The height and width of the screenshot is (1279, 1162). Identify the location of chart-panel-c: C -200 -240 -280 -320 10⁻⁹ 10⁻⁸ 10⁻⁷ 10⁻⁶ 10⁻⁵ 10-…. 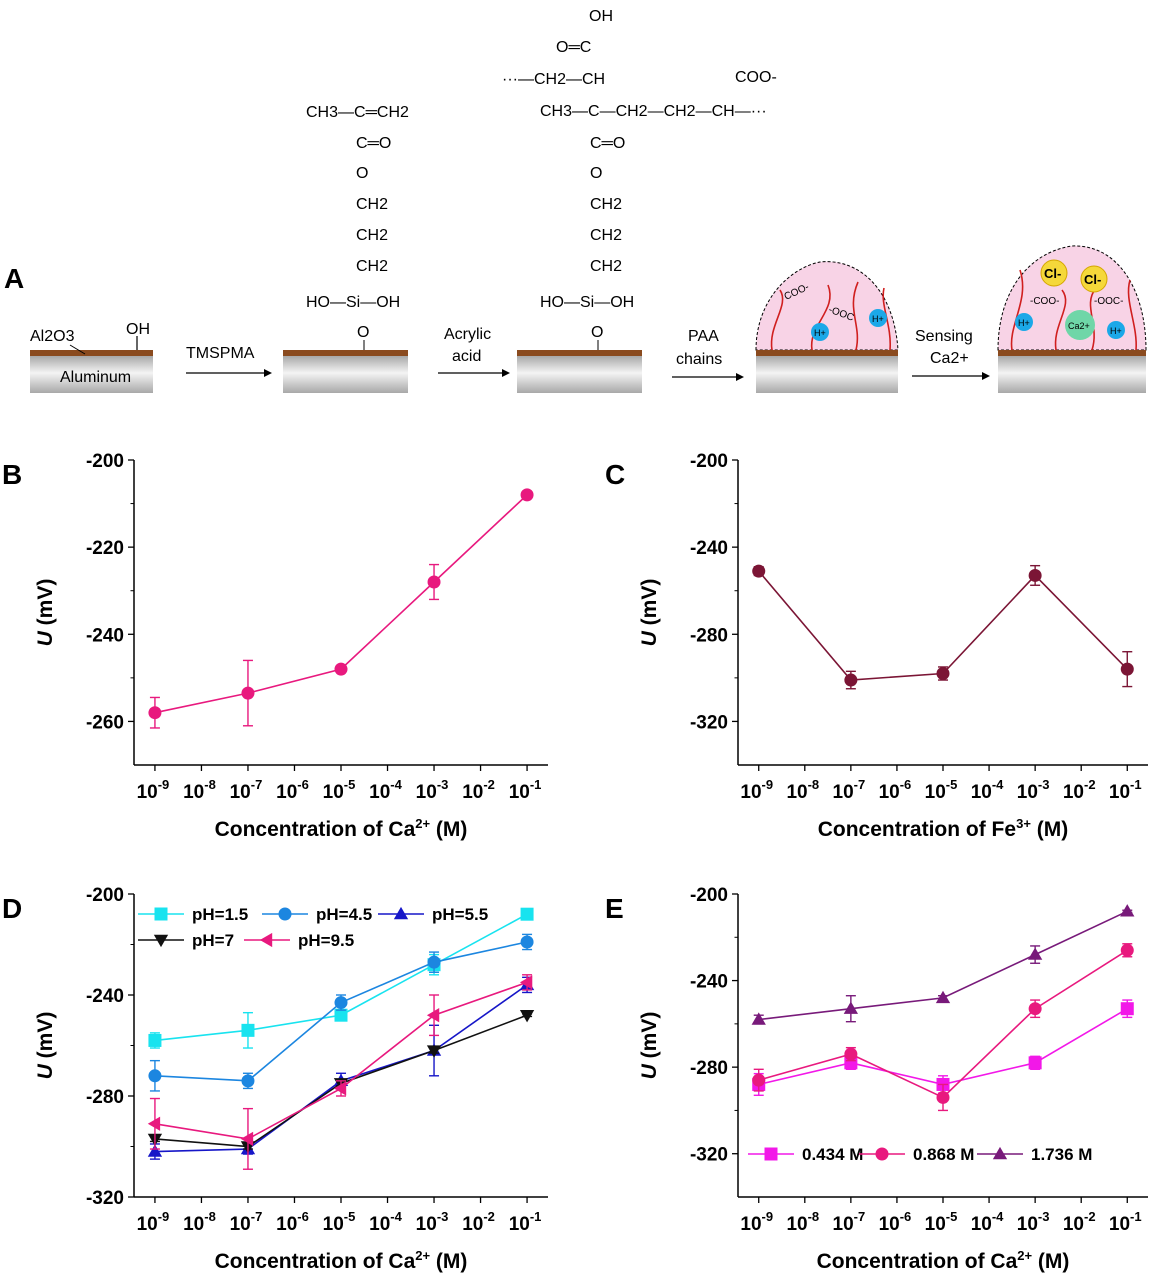
(876, 646).